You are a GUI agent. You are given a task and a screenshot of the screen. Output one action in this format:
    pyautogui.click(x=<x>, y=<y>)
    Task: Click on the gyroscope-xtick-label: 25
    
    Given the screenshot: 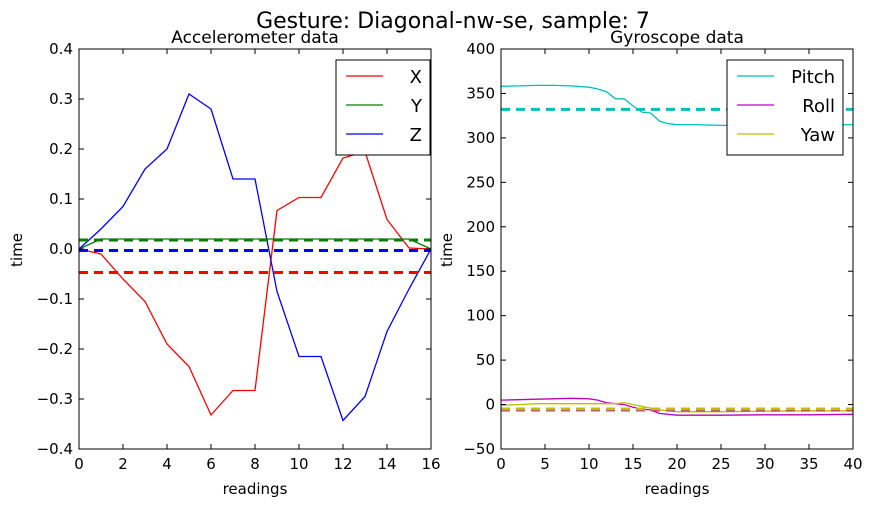 What is the action you would take?
    pyautogui.click(x=720, y=464)
    